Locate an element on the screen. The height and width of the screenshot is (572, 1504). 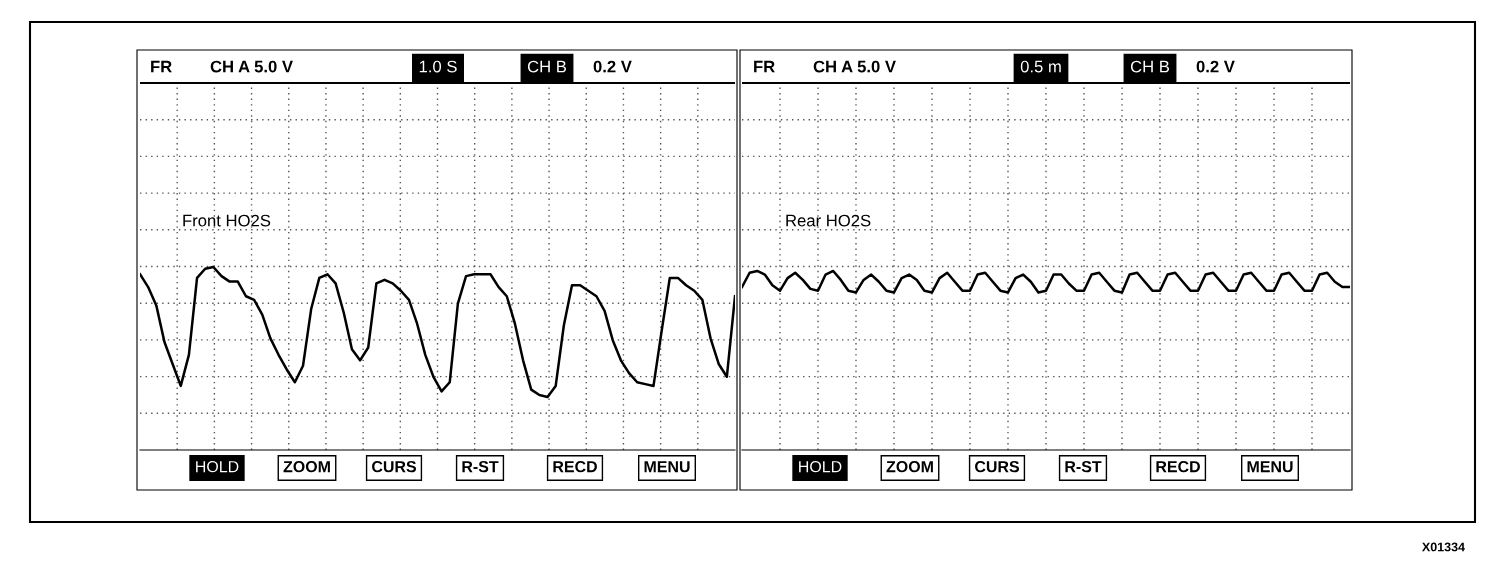
text: X01334 is located at coordinates (1443, 547).